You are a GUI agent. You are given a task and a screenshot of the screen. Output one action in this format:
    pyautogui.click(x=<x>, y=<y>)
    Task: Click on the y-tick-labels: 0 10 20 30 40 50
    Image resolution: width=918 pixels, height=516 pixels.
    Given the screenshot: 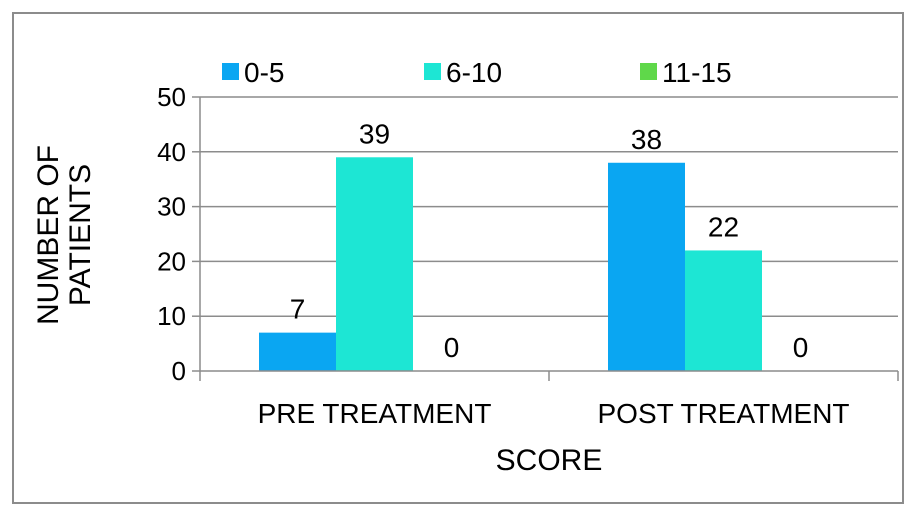 What is the action you would take?
    pyautogui.click(x=171, y=234)
    